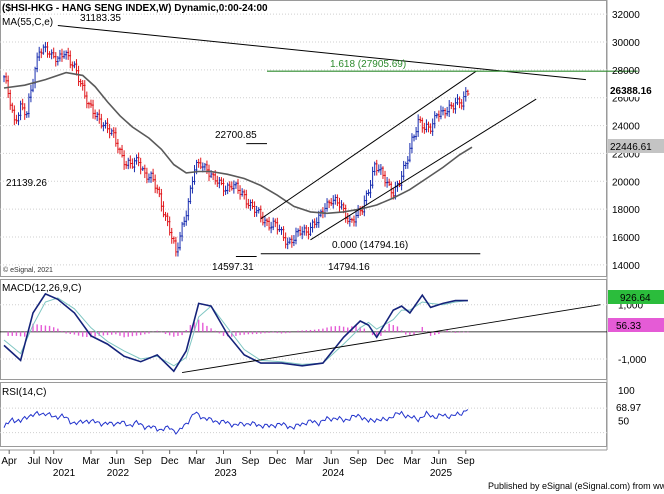 The height and width of the screenshot is (494, 664). I want to click on annotation-low-2024: 14794.16, so click(349, 267).